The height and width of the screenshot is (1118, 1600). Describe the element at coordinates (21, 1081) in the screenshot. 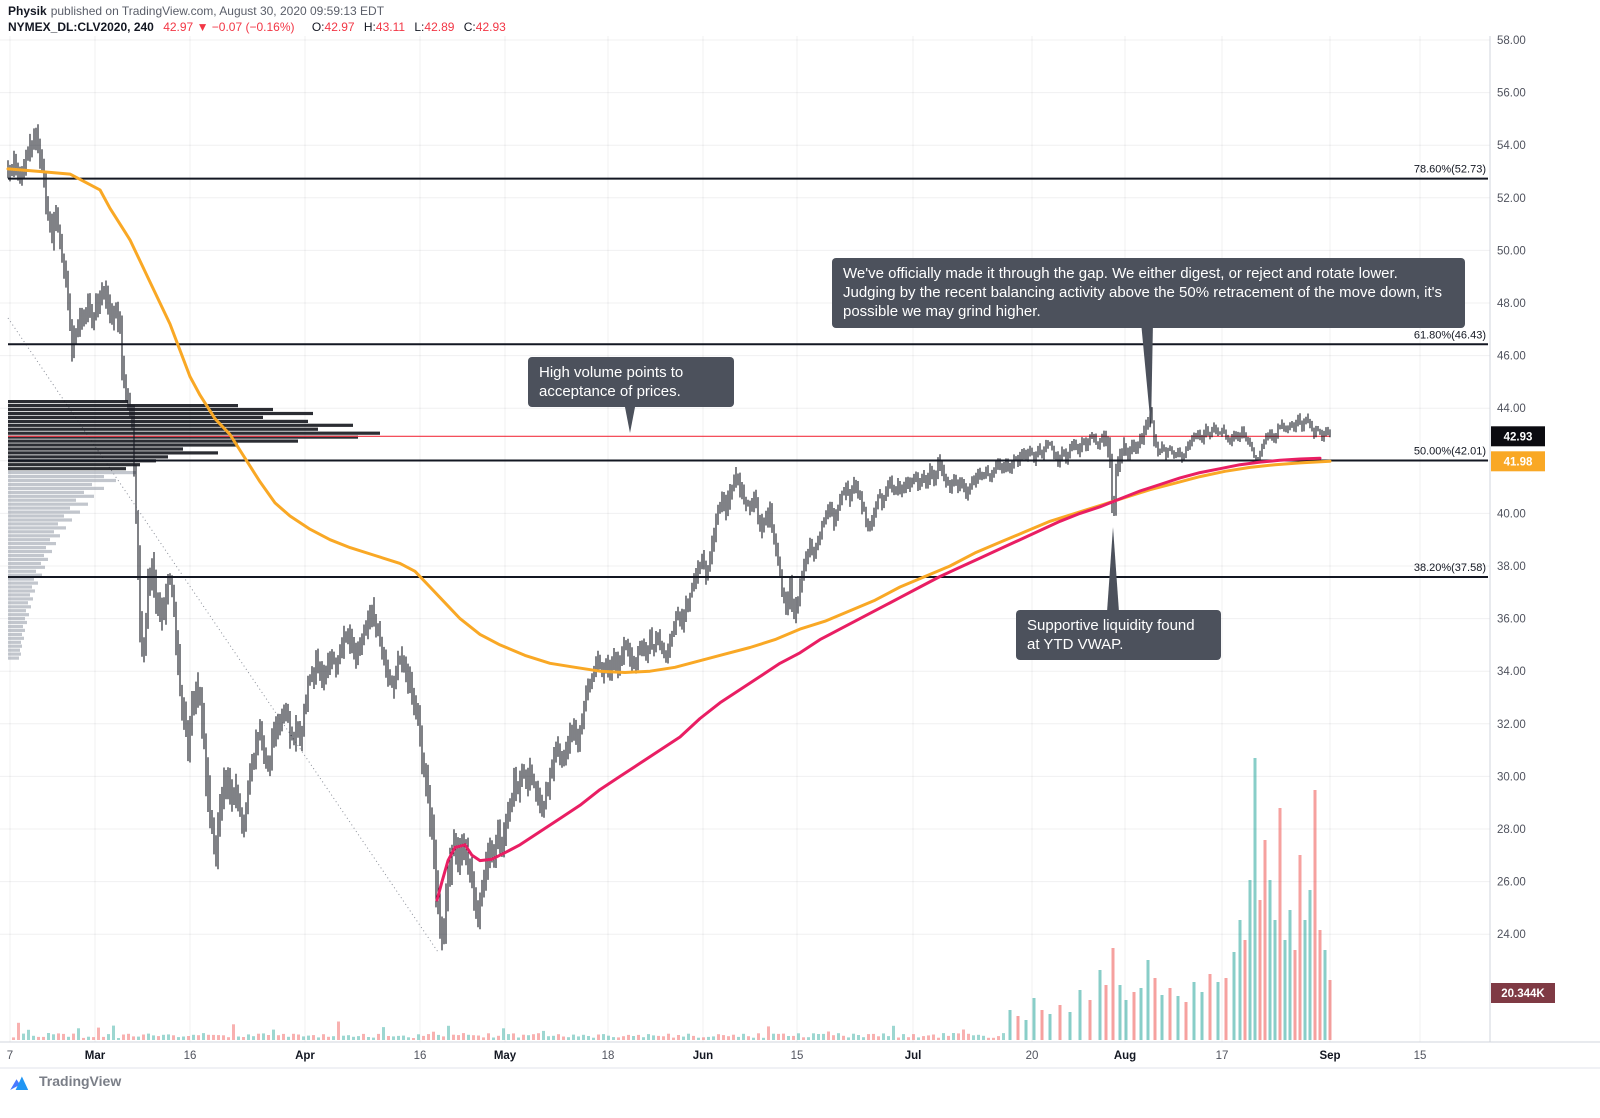

I see `tradingview-logo-icon` at that location.